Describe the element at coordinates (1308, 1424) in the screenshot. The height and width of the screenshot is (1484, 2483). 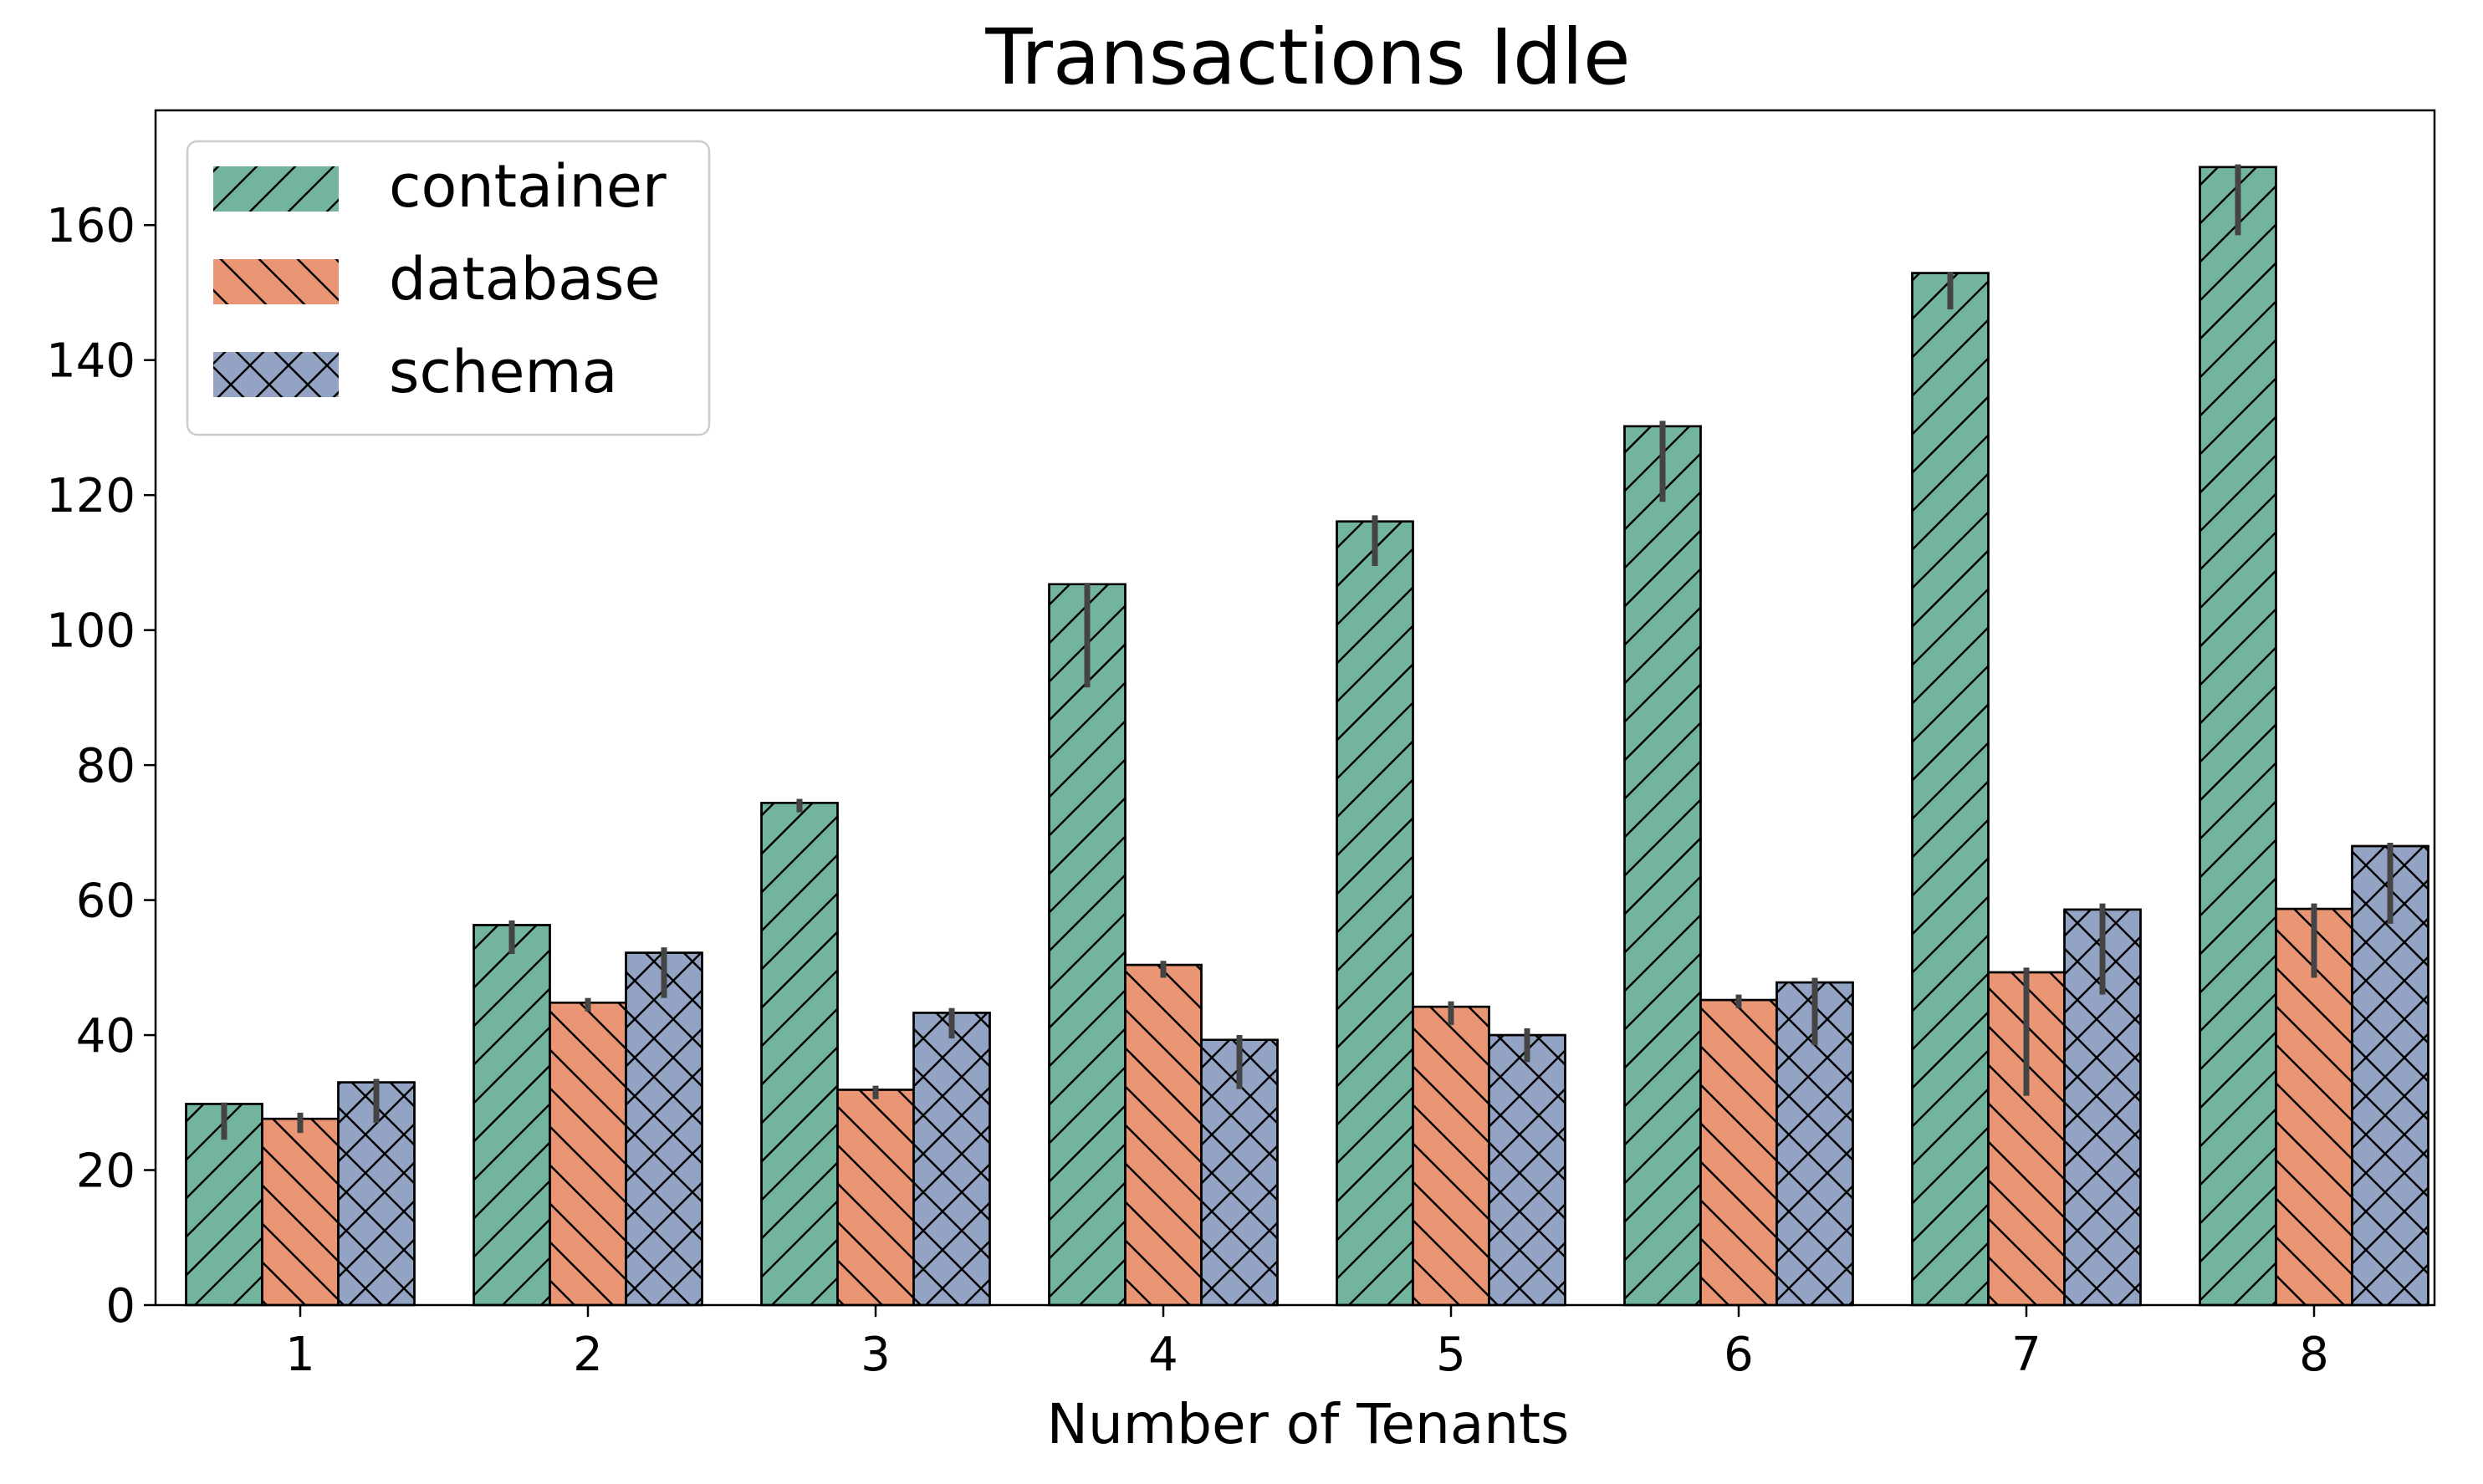
I see `x-axis-title: Number of Tenants` at that location.